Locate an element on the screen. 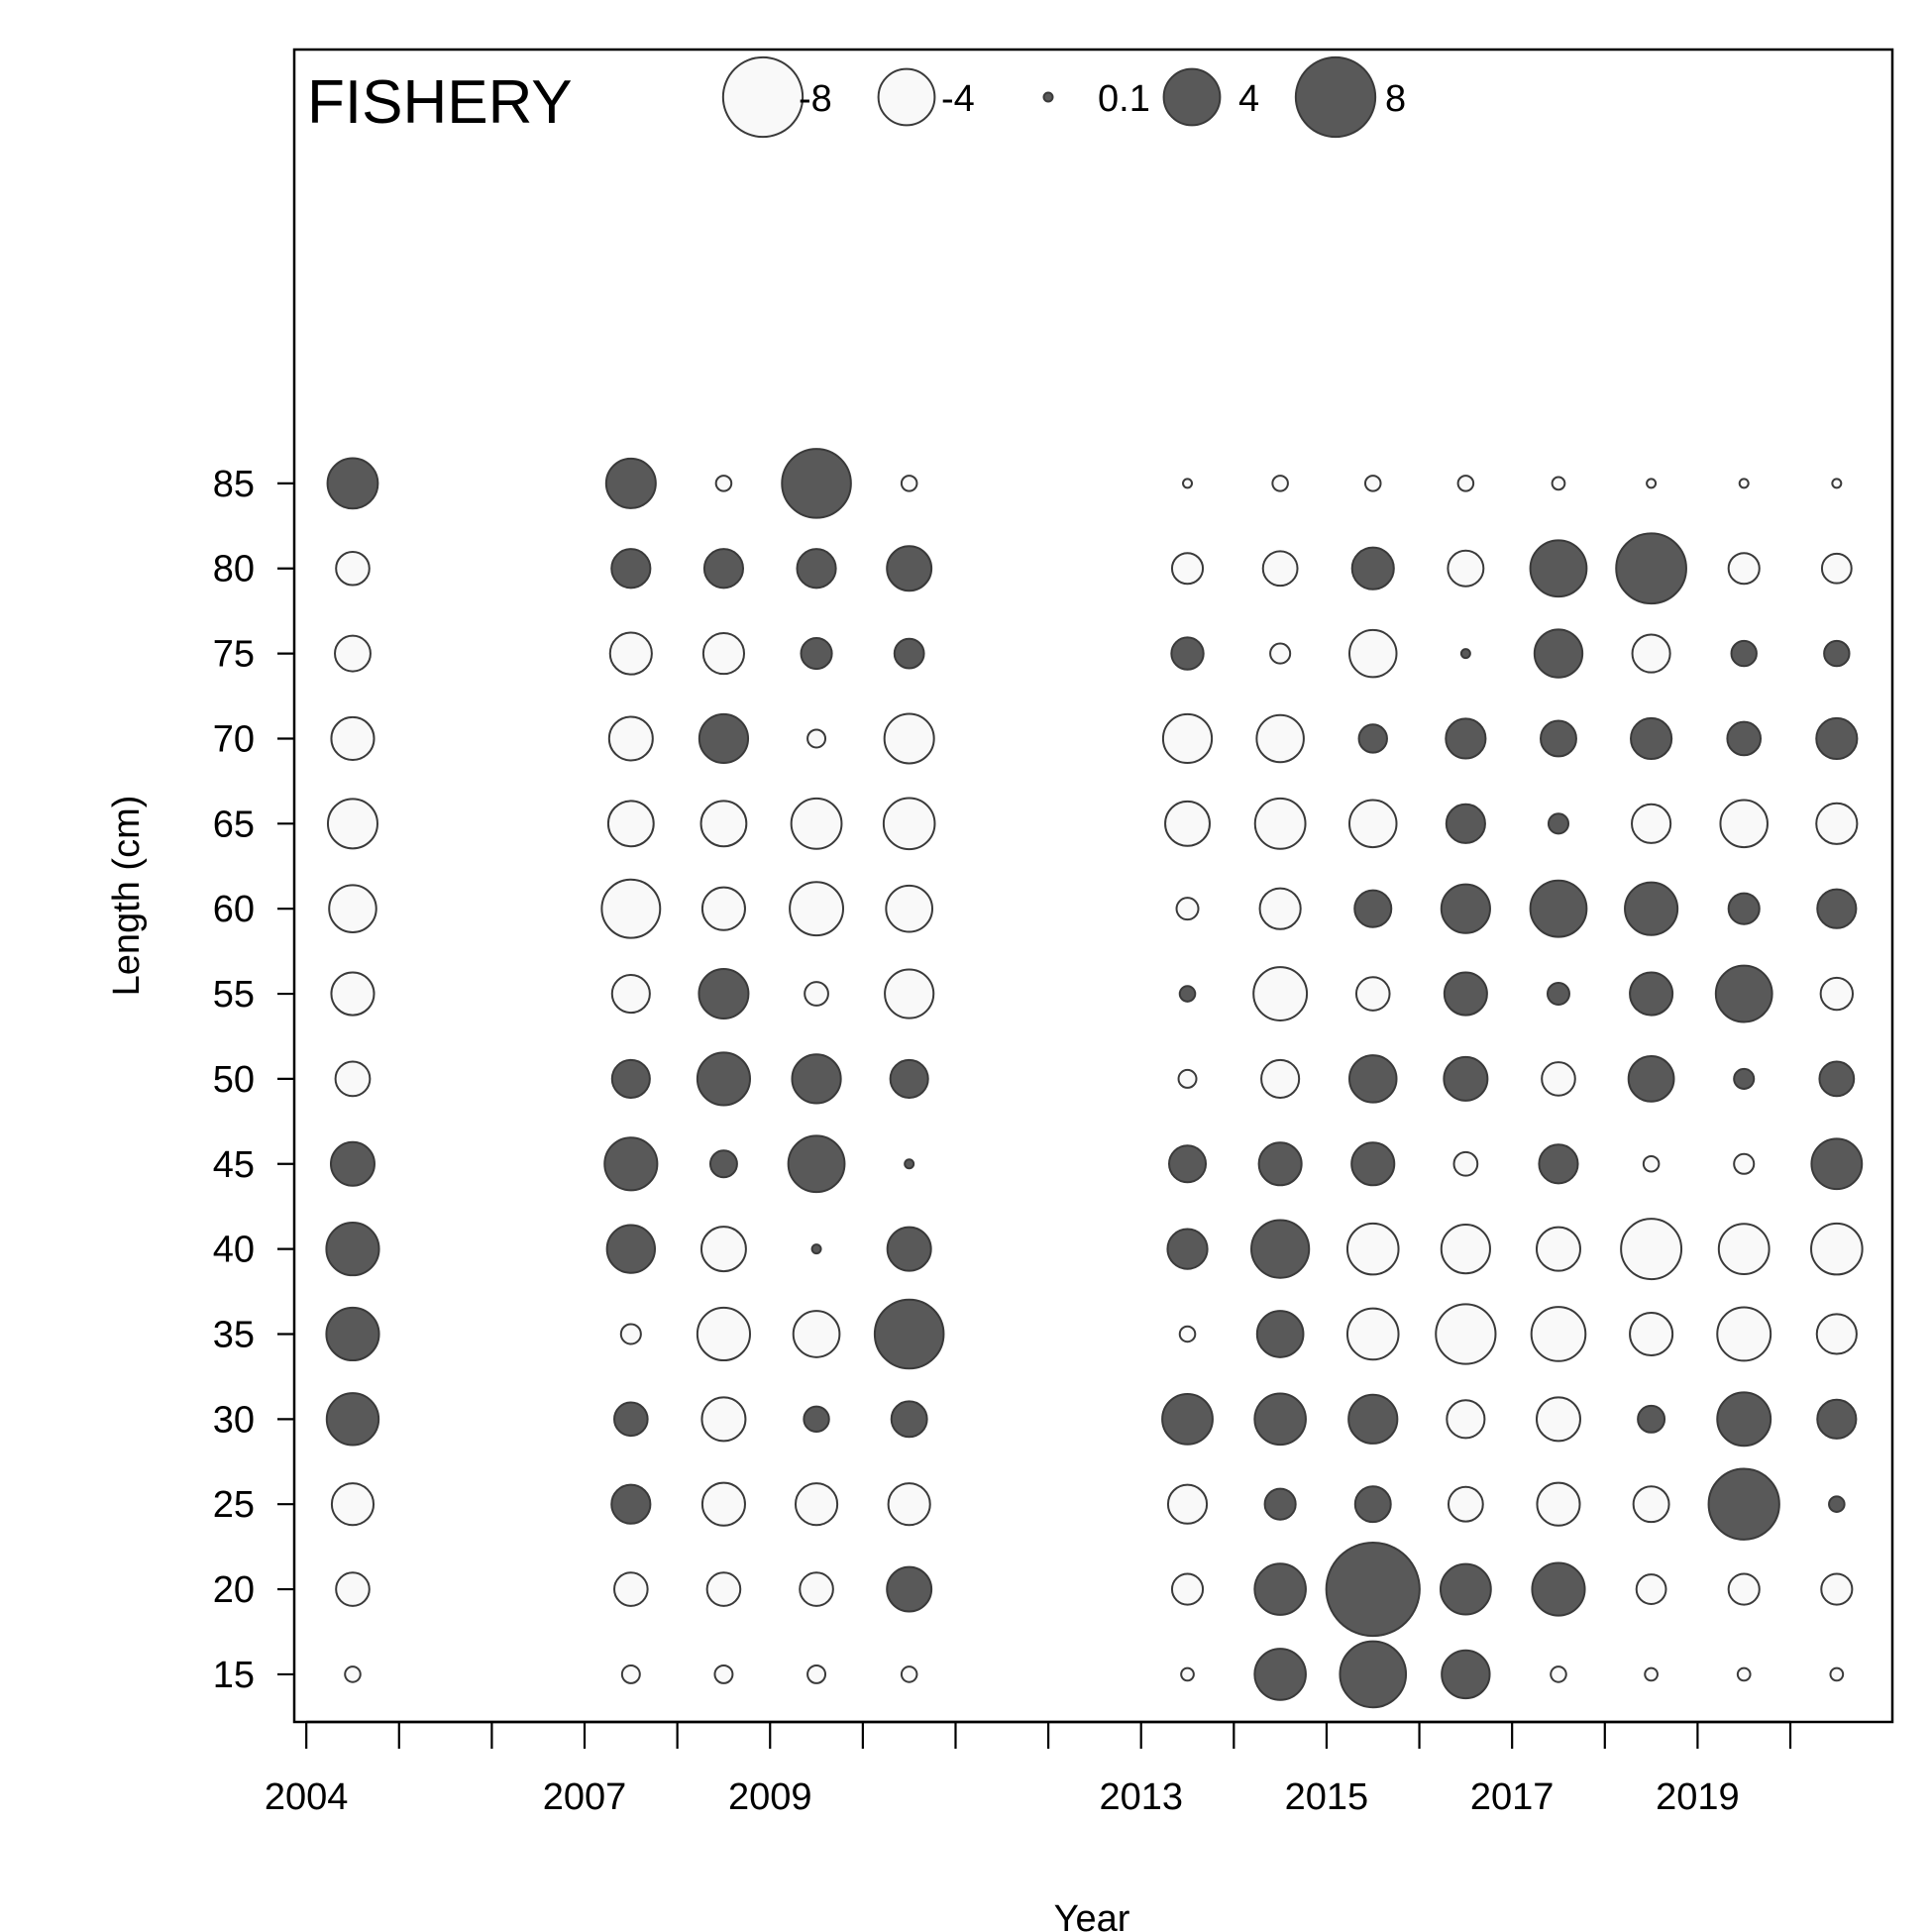  y-axis: 15 20 25 30 35 40 45 50 55 60 65 70 75 80 85 is located at coordinates (254, 1080).